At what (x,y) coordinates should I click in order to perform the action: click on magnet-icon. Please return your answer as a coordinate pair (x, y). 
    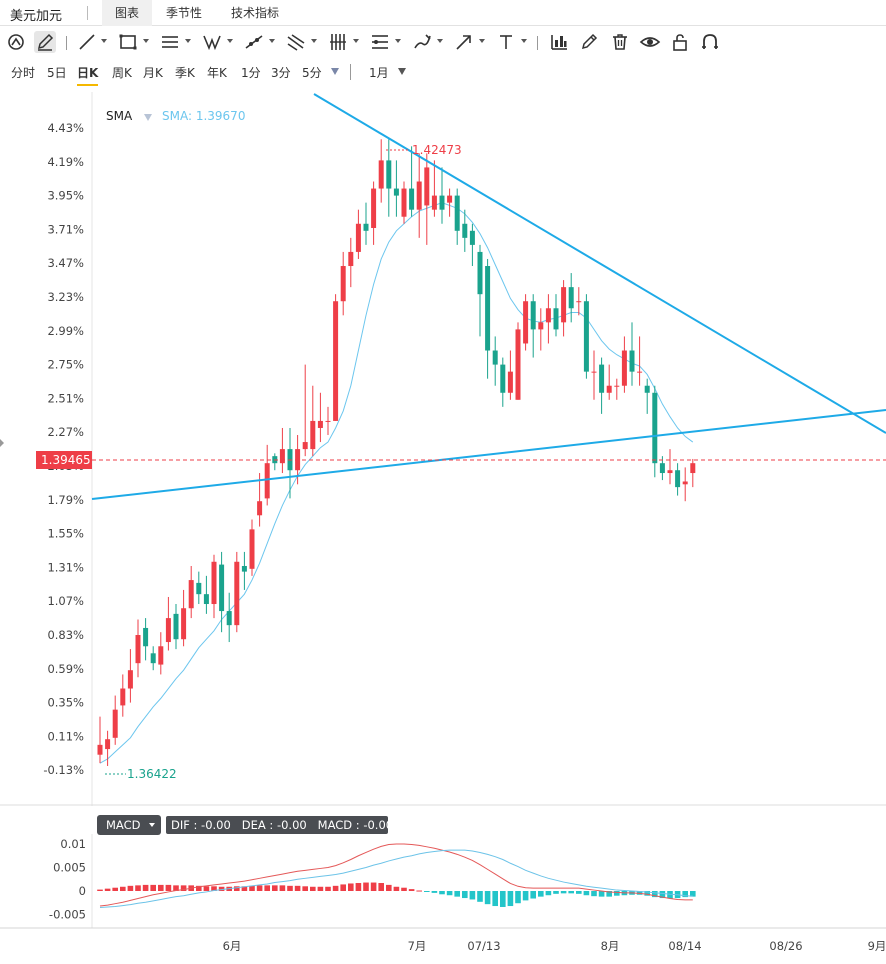
    Looking at the image, I should click on (16, 42).